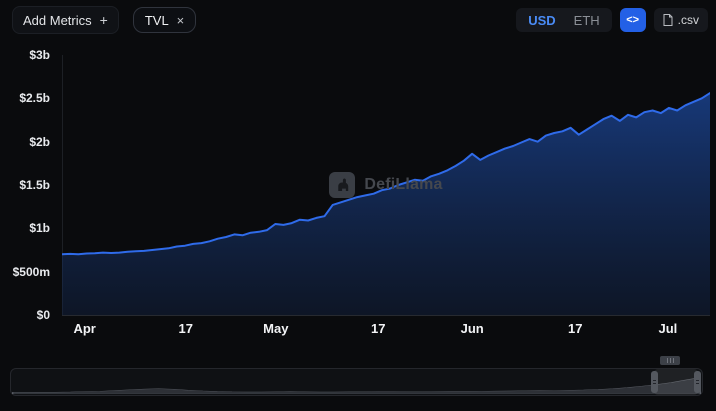 Image resolution: width=716 pixels, height=411 pixels. What do you see at coordinates (386, 315) in the screenshot?
I see `x-axis-line` at bounding box center [386, 315].